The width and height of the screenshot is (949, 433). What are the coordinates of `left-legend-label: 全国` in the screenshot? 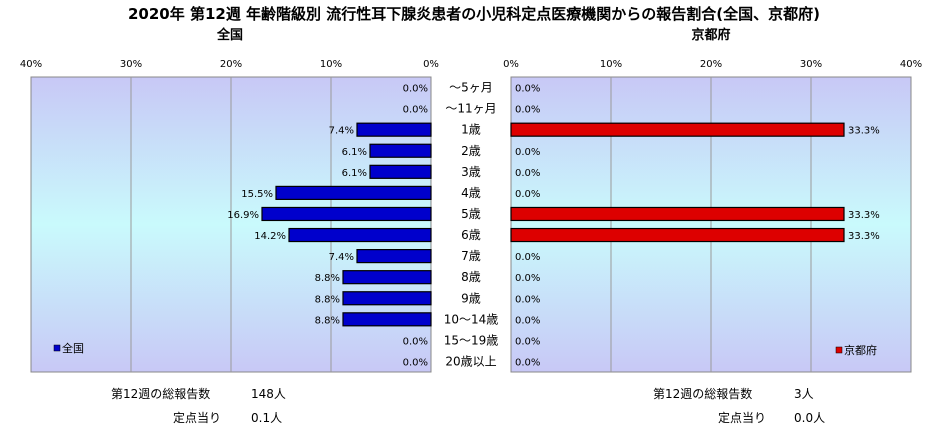 It's located at (73, 348).